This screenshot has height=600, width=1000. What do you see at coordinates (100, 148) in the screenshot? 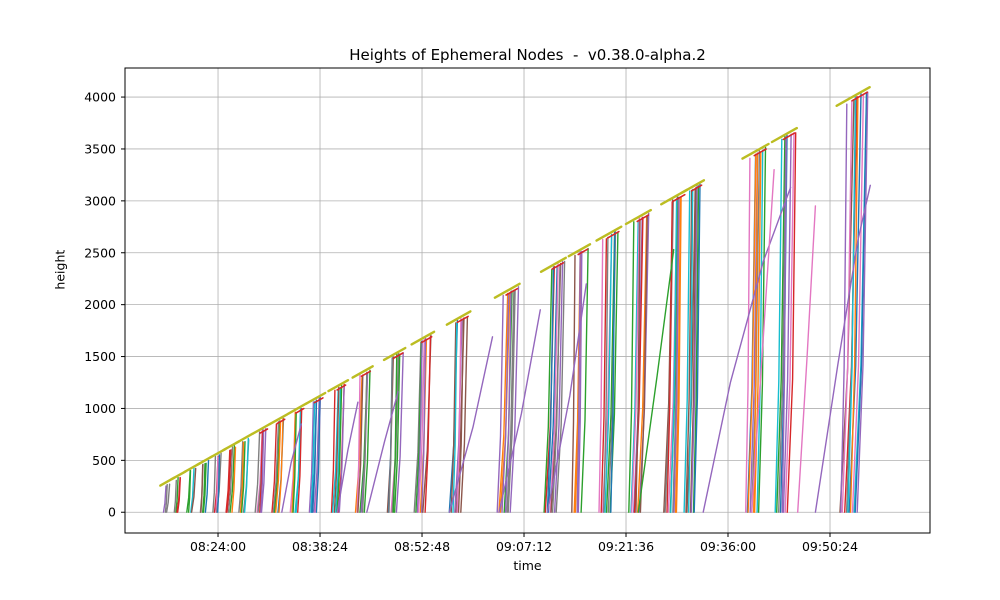
I see `y-tick-label: 3500` at bounding box center [100, 148].